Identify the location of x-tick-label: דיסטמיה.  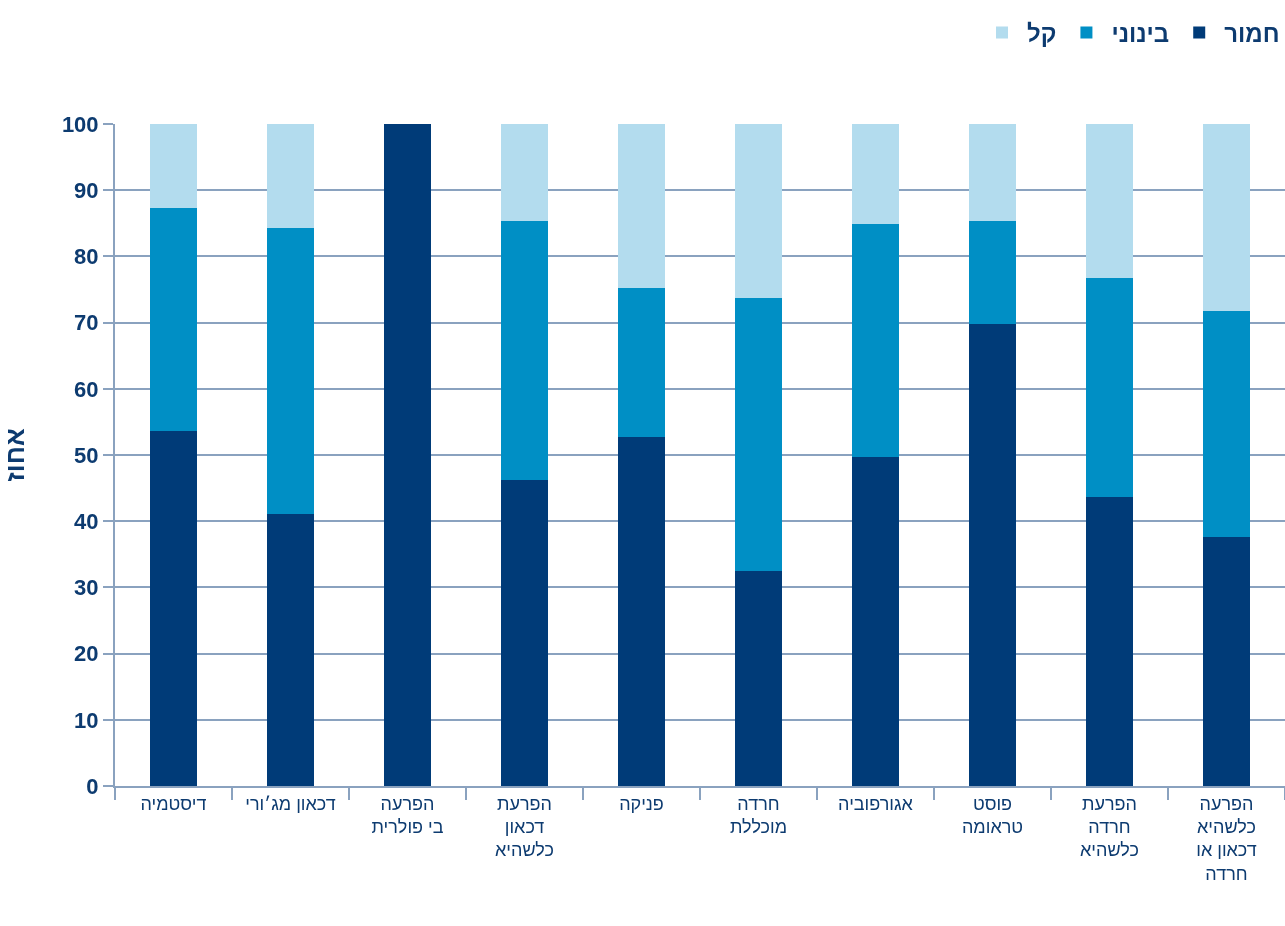
(173, 803).